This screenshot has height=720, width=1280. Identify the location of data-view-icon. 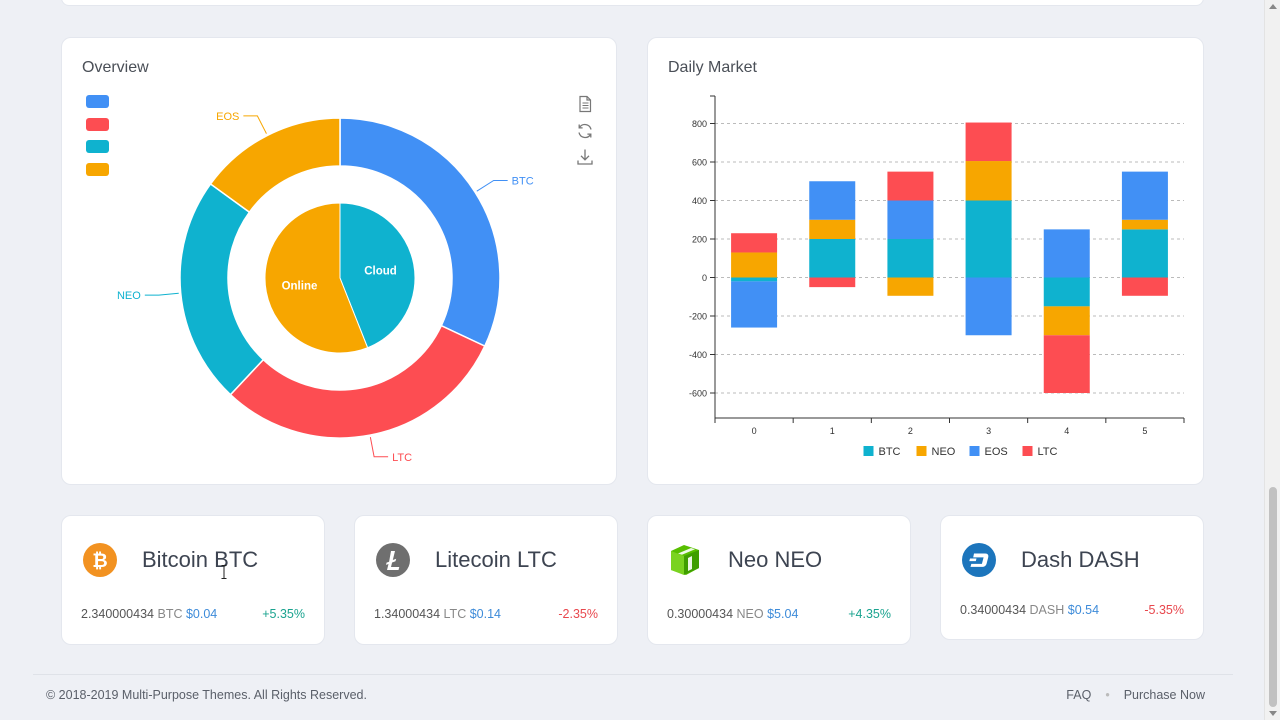
(585, 104).